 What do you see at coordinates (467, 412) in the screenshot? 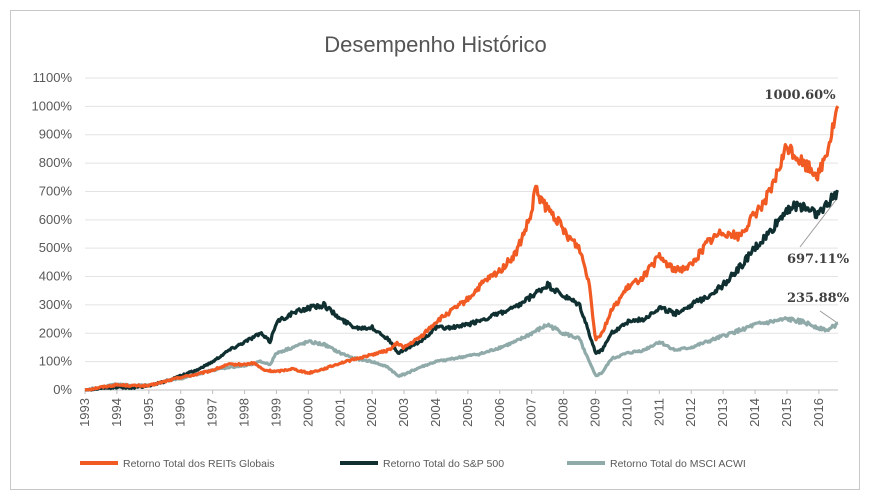
I see `x-tick-label: 2005` at bounding box center [467, 412].